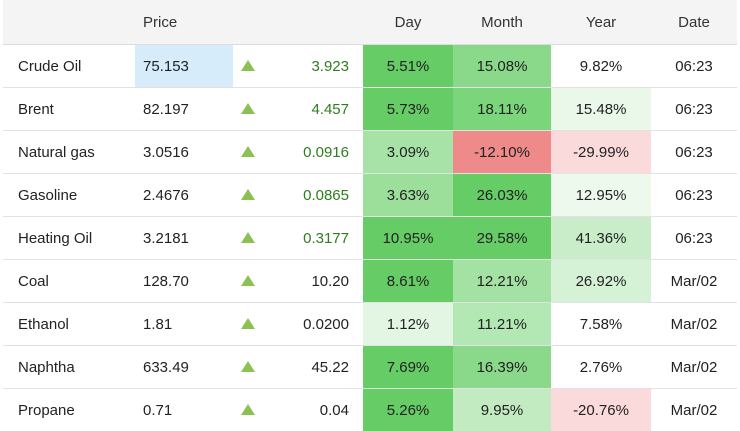  Describe the element at coordinates (502, 238) in the screenshot. I see `month-change: 29.58%` at that location.